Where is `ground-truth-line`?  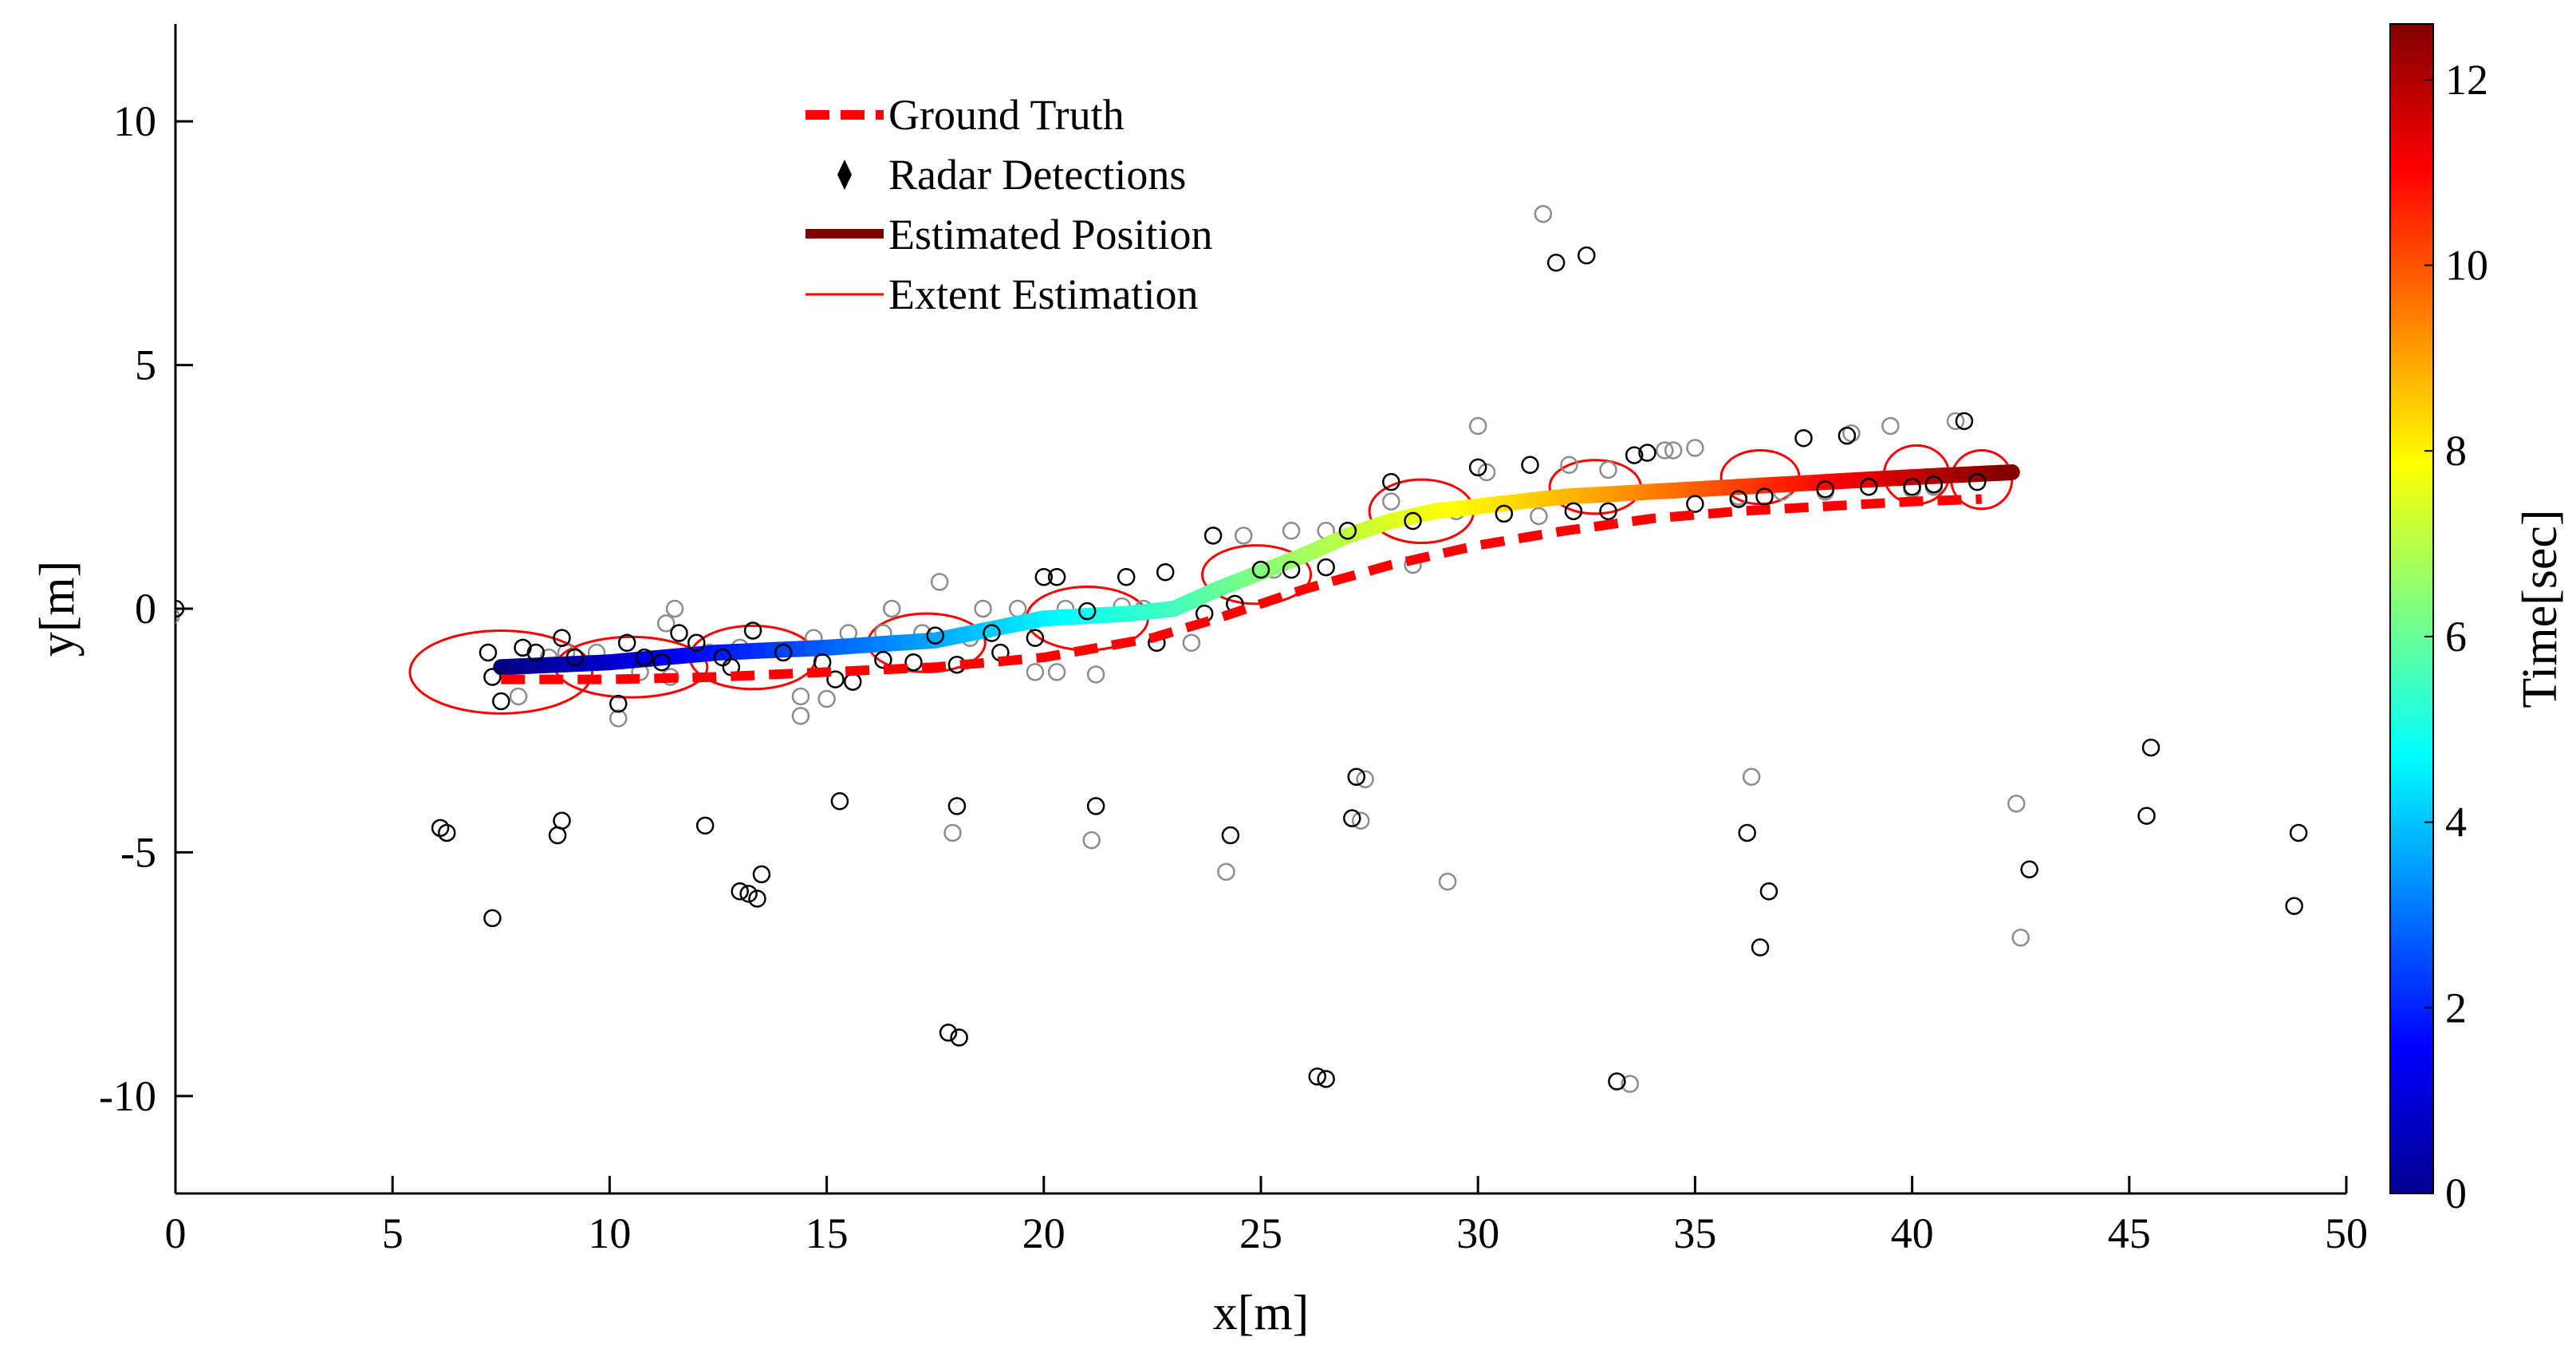 ground-truth-line is located at coordinates (1241, 589).